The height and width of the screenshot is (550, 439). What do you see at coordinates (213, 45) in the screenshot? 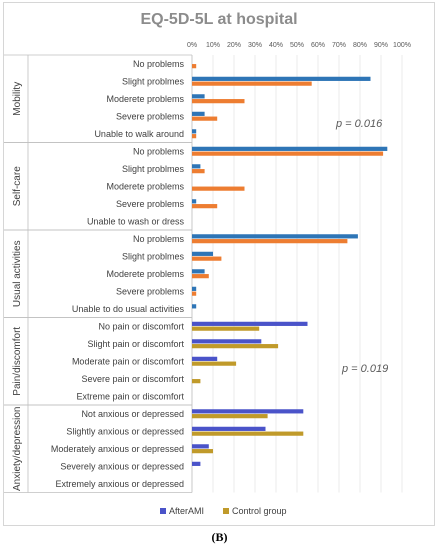
I see `x-tick-label: 10%` at bounding box center [213, 45].